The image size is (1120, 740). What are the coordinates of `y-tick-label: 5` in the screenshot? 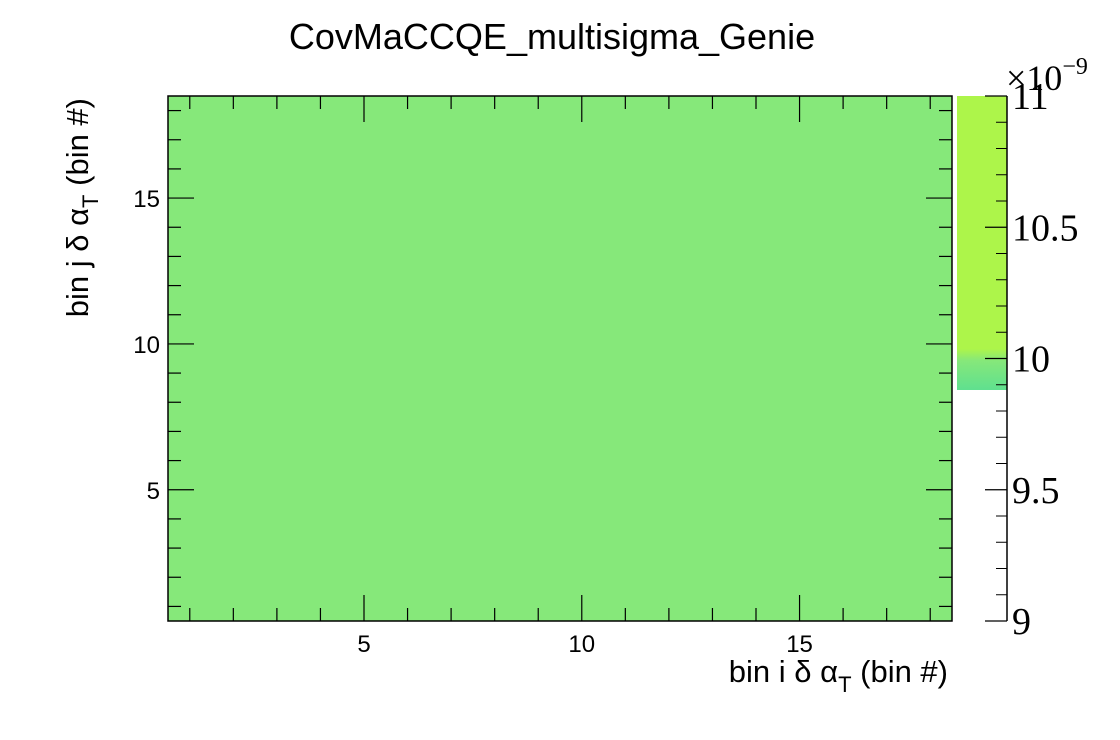 It's located at (153, 491).